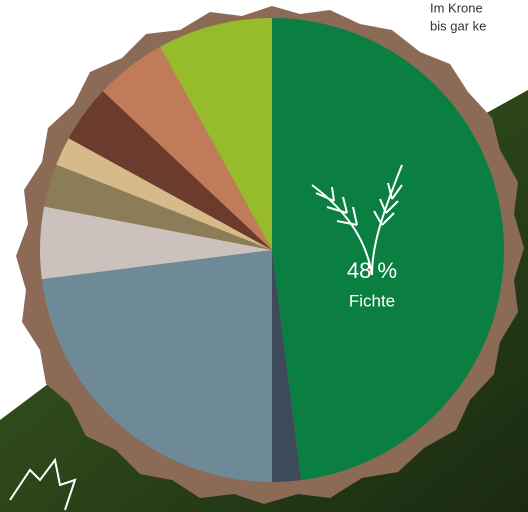  Describe the element at coordinates (372, 300) in the screenshot. I see `category-label: Fichte` at that location.